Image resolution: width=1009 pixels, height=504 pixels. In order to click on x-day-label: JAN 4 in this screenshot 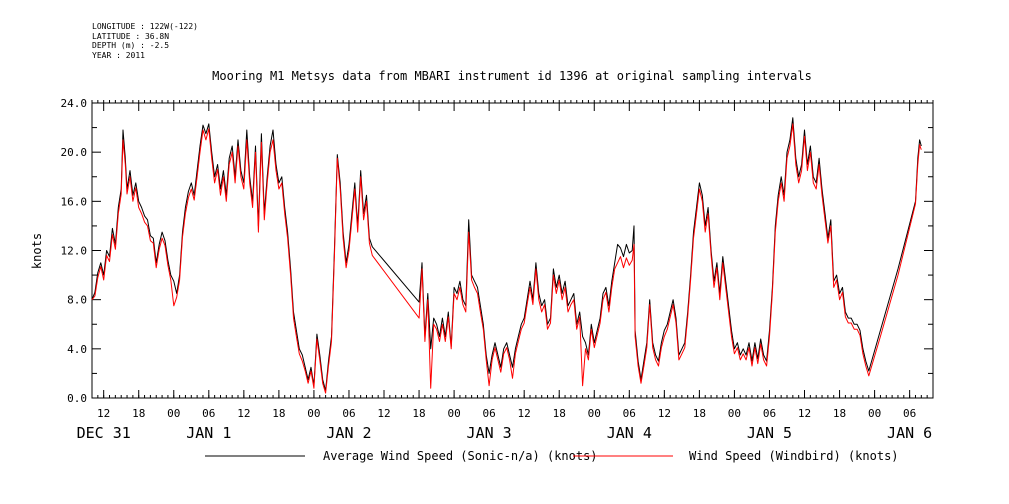, I will do `click(629, 433)`.